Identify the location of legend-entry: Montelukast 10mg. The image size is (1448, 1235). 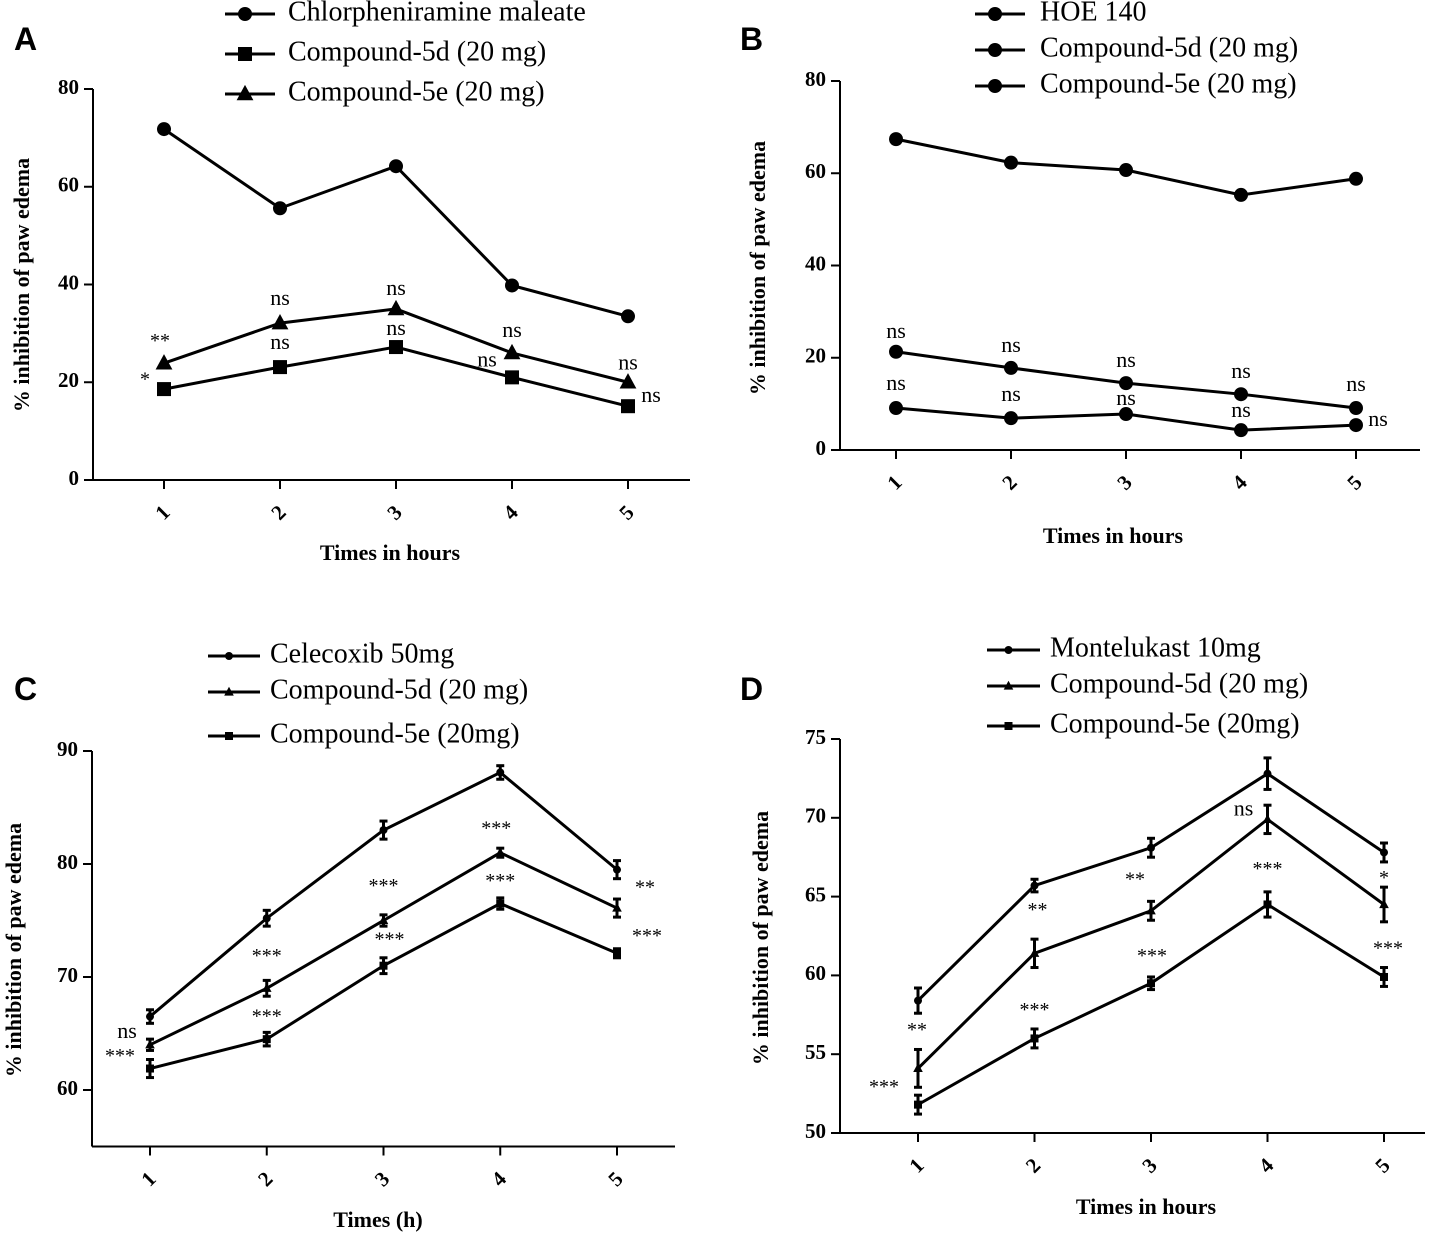
(1124, 647).